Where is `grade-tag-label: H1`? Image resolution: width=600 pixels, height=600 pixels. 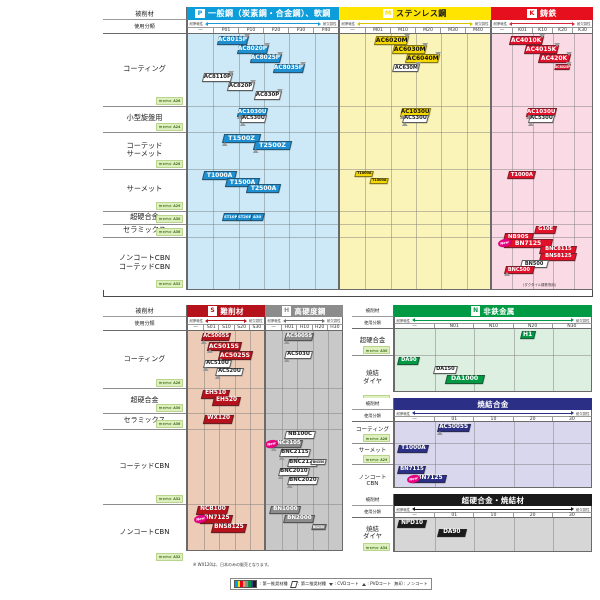
grade-tag-label: H1 is located at coordinates (528, 335).